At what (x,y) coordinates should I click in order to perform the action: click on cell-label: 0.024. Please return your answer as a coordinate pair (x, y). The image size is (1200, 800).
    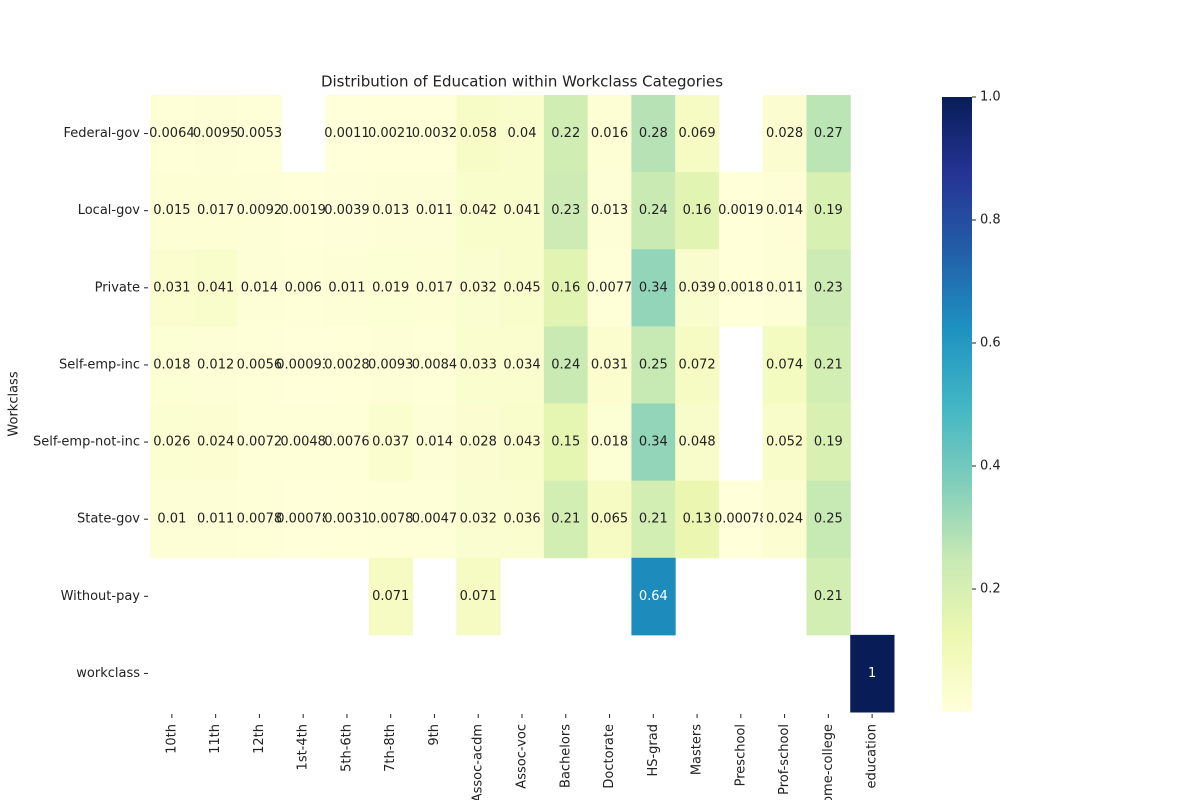
    Looking at the image, I should click on (784, 519).